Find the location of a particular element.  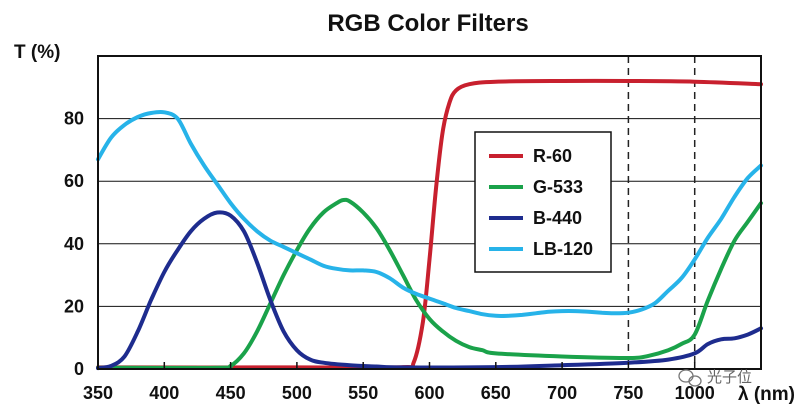

legend: R-60 G-533 B-440 LB-120 is located at coordinates (543, 202).